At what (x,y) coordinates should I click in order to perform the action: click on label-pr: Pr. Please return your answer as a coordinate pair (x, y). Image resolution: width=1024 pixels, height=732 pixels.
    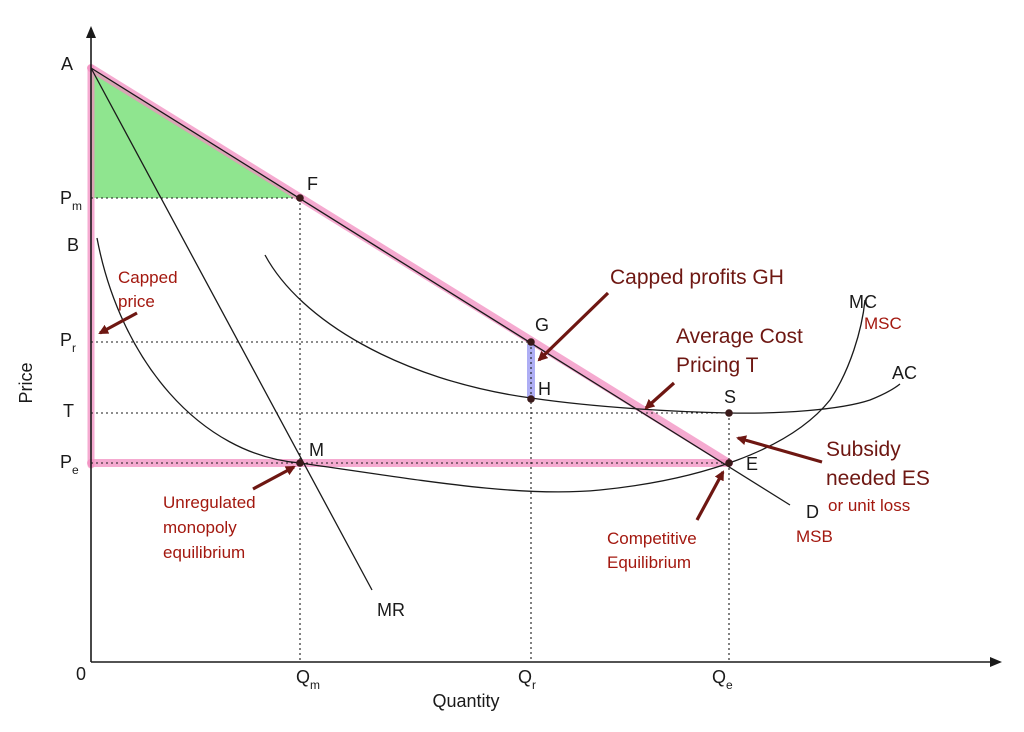
    Looking at the image, I should click on (68, 342).